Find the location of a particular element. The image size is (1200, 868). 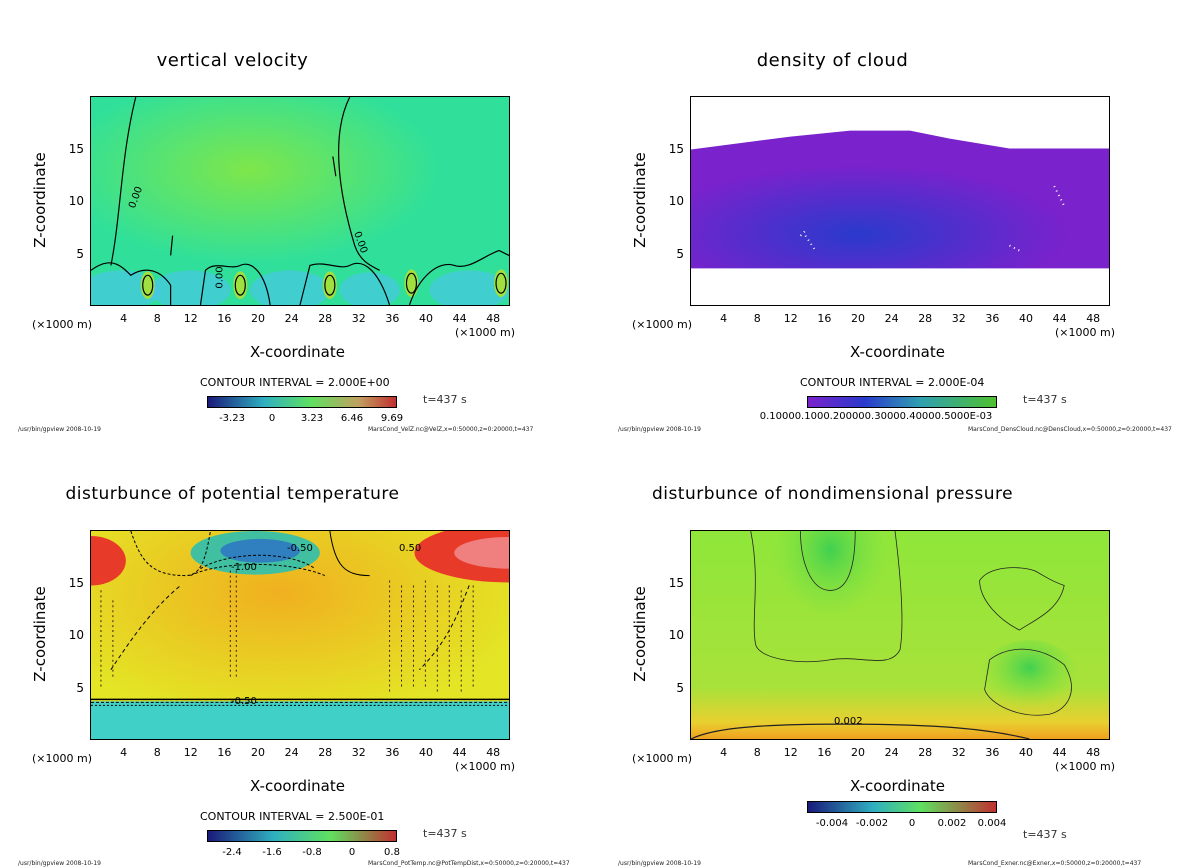

pressure-field is located at coordinates (900, 635).